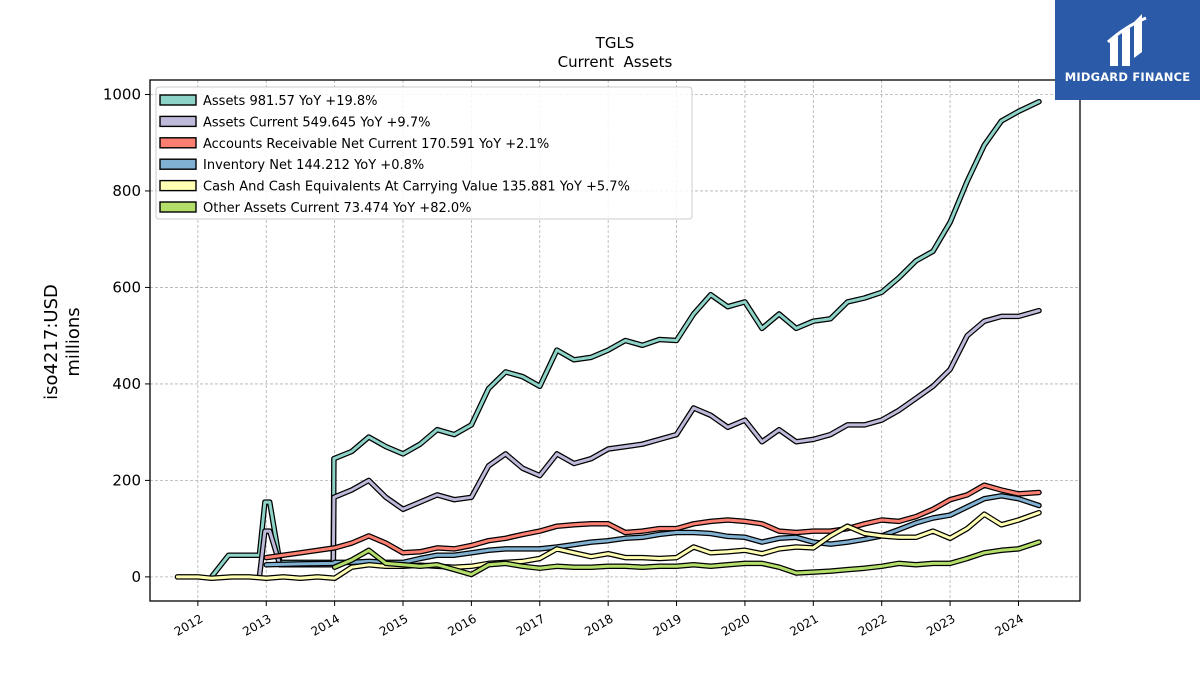 This screenshot has height=675, width=1200. I want to click on y-axis: 0 200 400 600 800 1000, so click(126, 335).